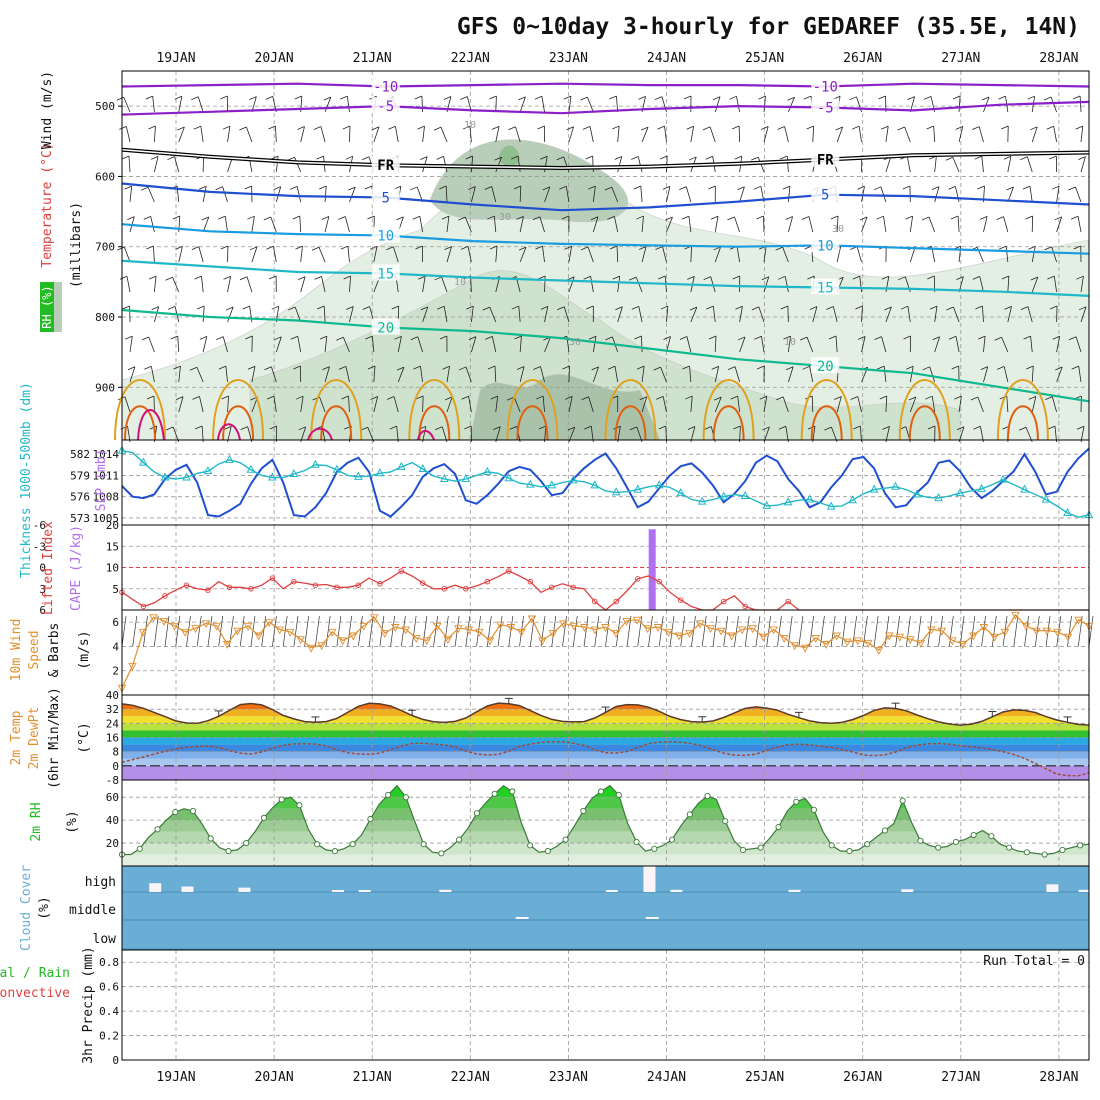 The image size is (1100, 1100). I want to click on temperature-tick-label: 40, so click(112, 695).